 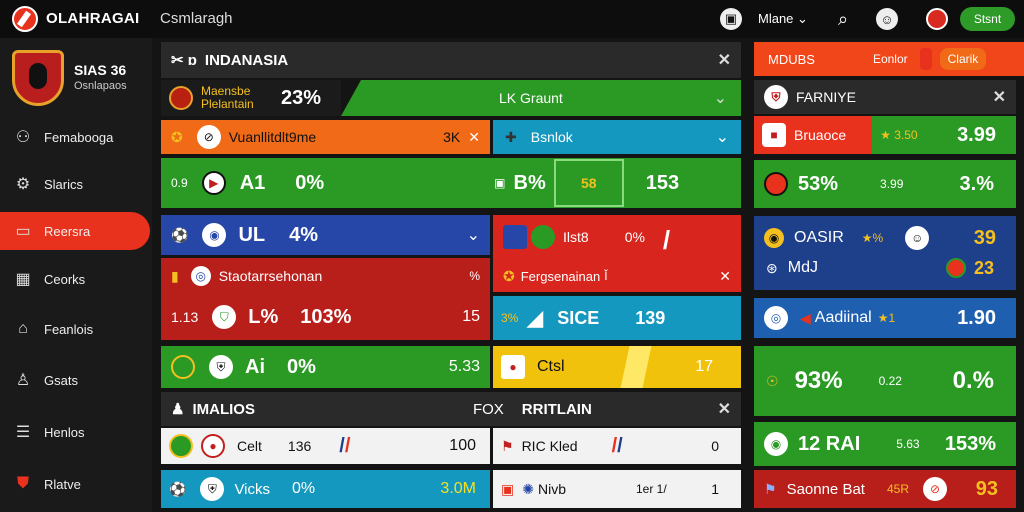 I want to click on graunt-tile: LK Graunt ⌄, so click(x=541, y=98).